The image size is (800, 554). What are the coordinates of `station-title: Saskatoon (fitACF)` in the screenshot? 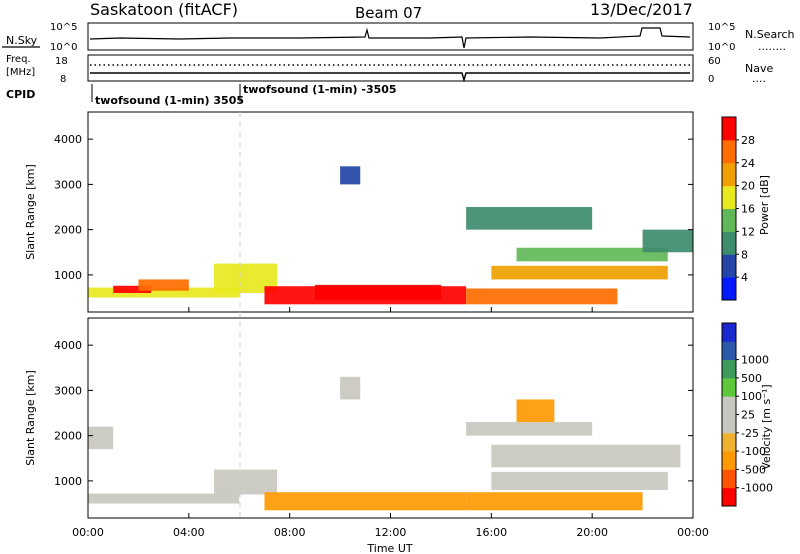 It's located at (164, 9).